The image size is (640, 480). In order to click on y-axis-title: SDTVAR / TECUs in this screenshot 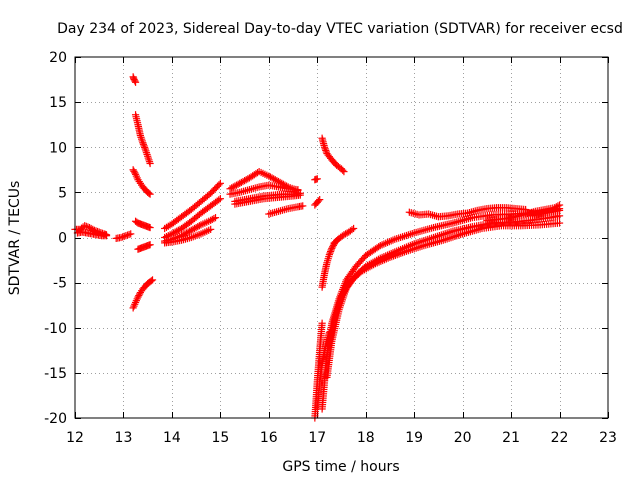, I will do `click(15, 238)`.